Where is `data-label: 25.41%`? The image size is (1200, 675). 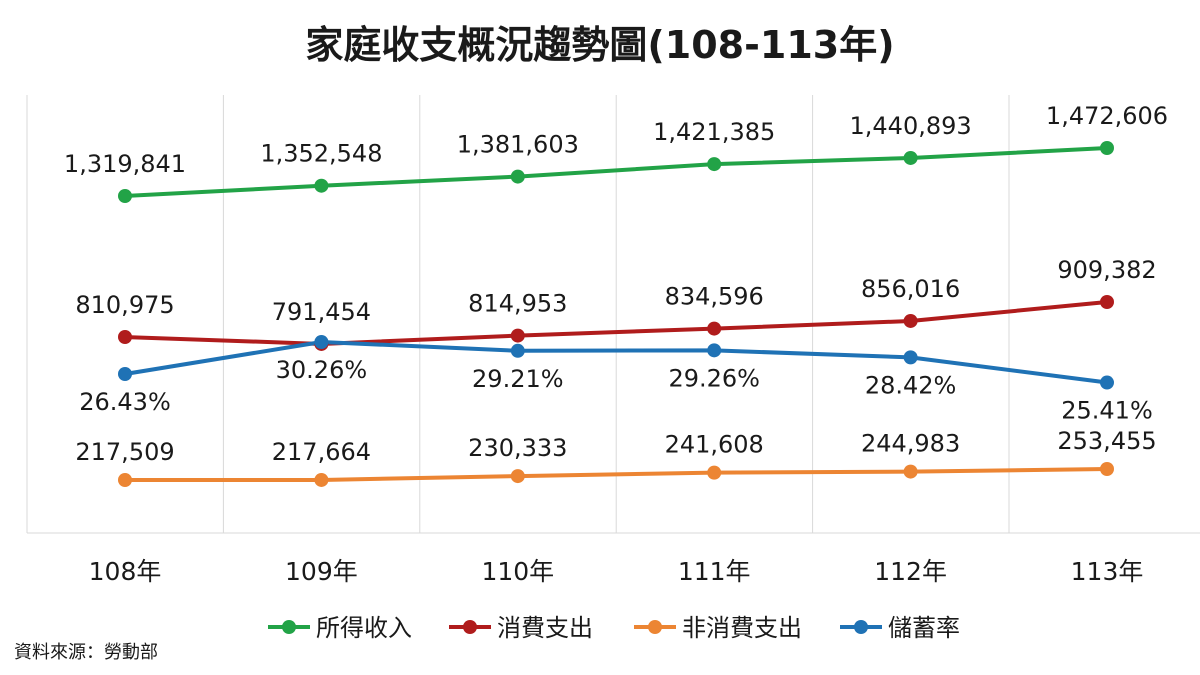 data-label: 25.41% is located at coordinates (1107, 411).